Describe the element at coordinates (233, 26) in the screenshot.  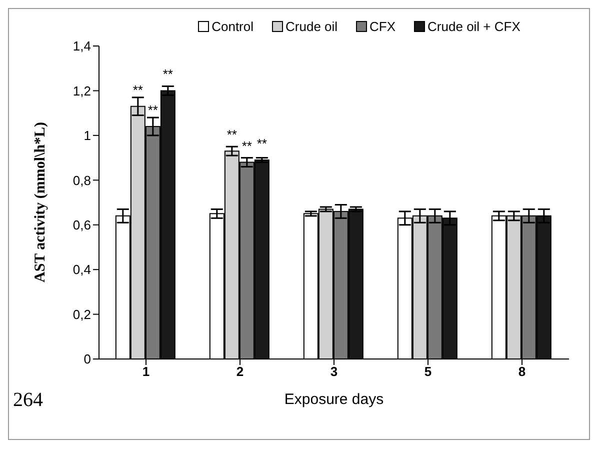
I see `legend-label: Control` at that location.